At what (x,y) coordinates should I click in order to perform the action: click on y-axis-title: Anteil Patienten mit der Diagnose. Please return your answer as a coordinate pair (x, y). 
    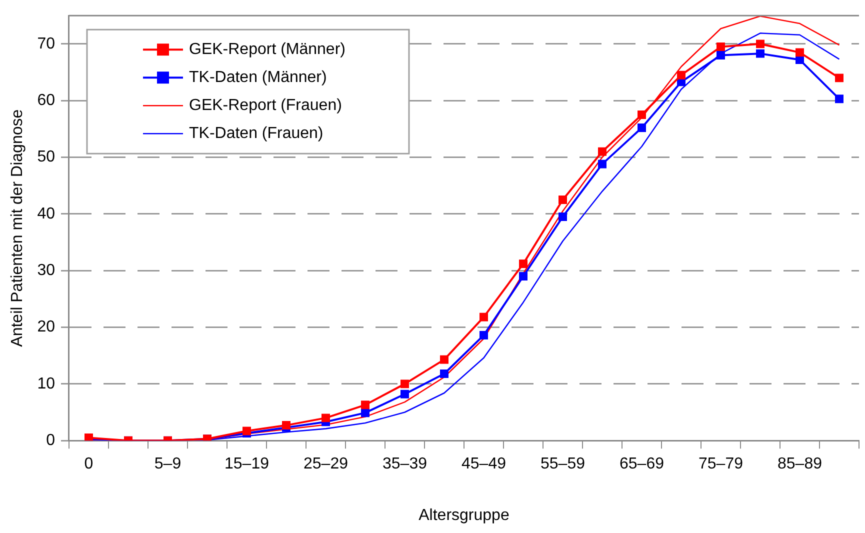
    Looking at the image, I should click on (17, 228).